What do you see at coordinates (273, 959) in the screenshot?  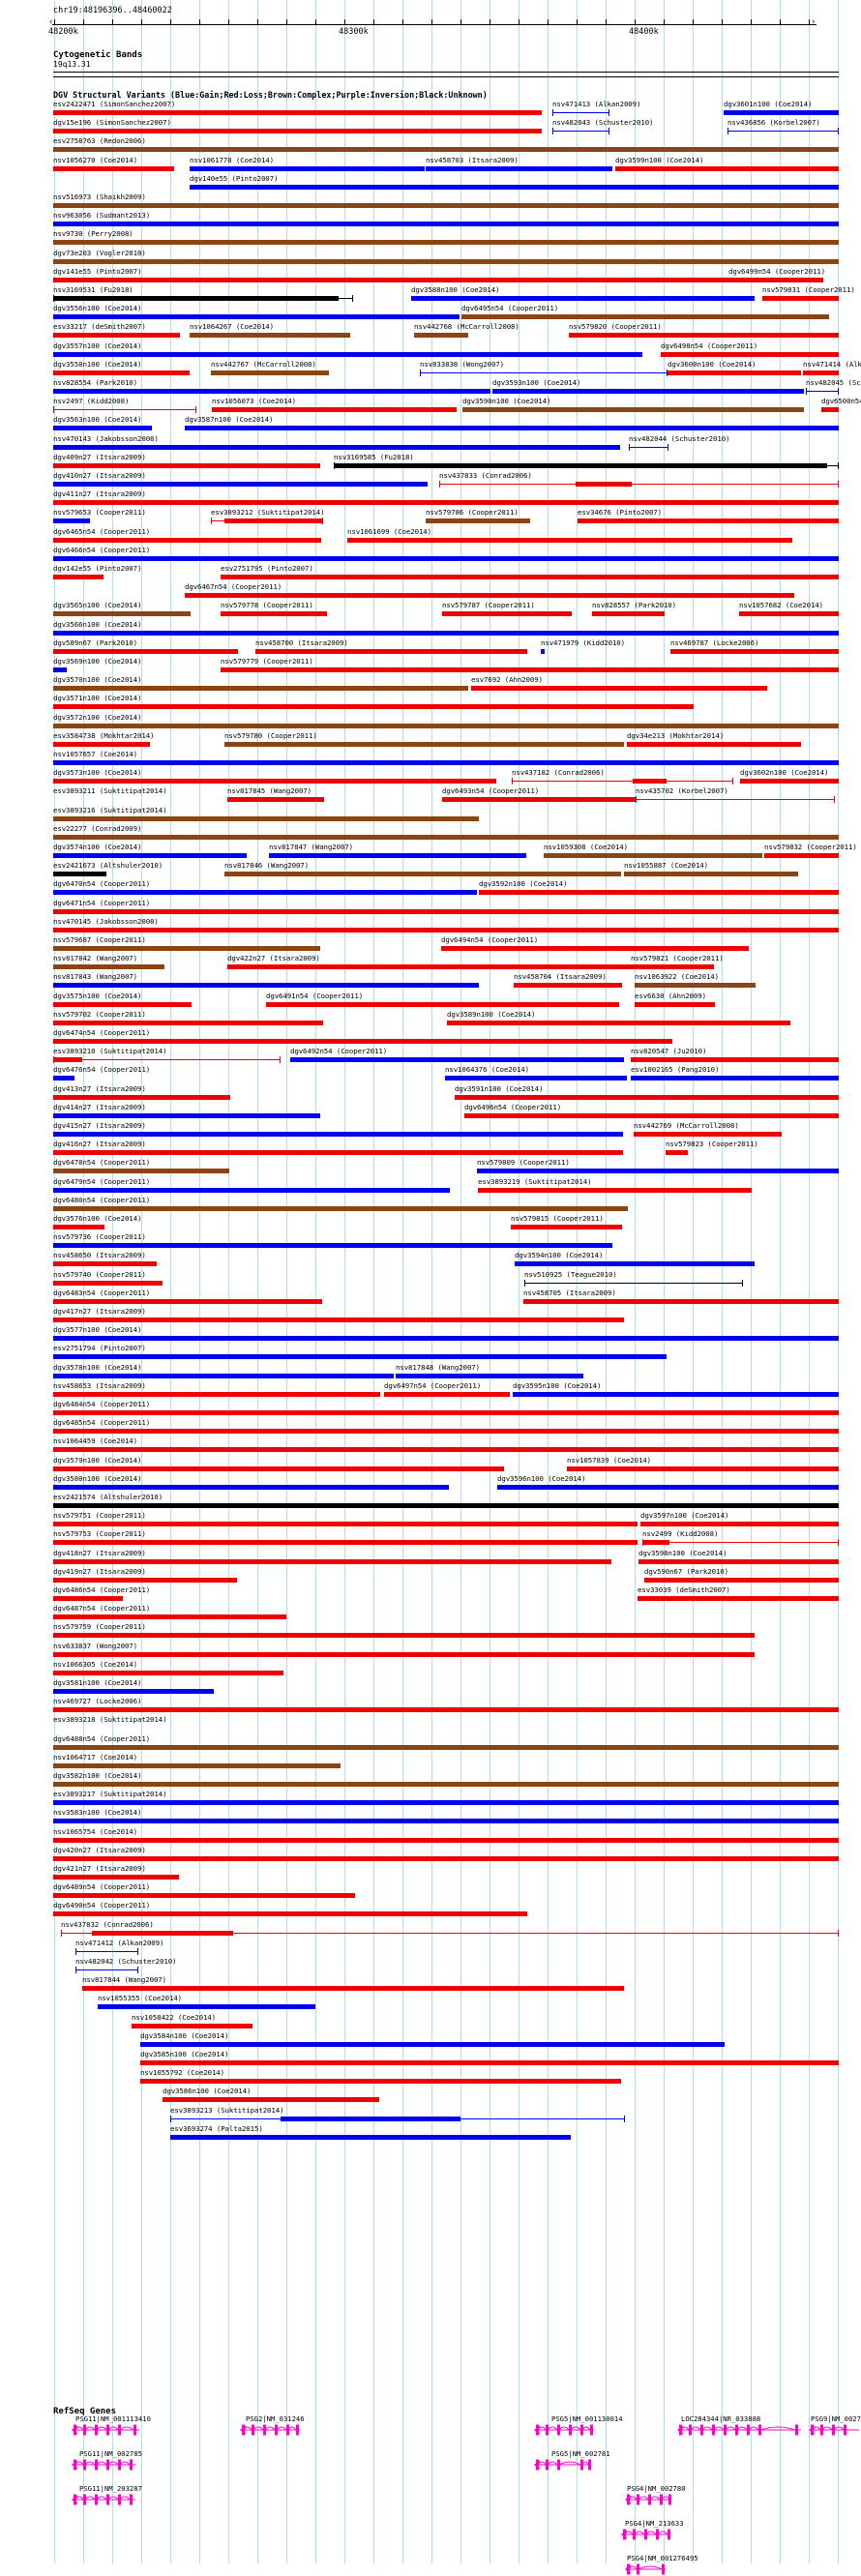 I see `variant-label: dgv422n27 (Itsara2009)` at bounding box center [273, 959].